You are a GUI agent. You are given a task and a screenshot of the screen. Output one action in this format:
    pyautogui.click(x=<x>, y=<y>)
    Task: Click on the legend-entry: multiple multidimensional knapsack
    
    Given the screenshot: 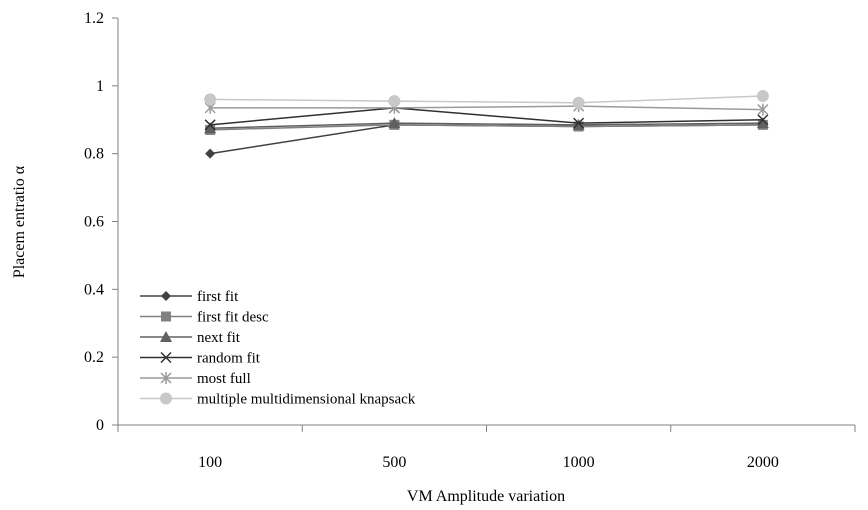 What is the action you would take?
    pyautogui.click(x=278, y=400)
    